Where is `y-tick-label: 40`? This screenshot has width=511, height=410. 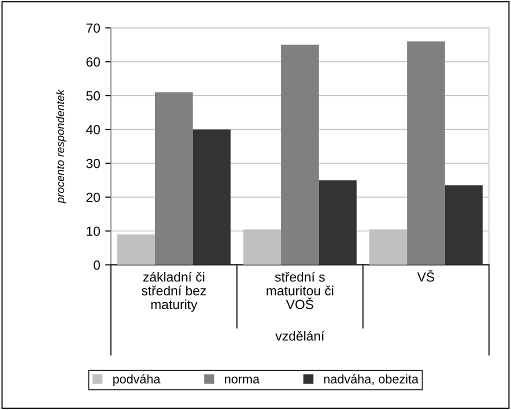
y-tick-label: 40 is located at coordinates (93, 129).